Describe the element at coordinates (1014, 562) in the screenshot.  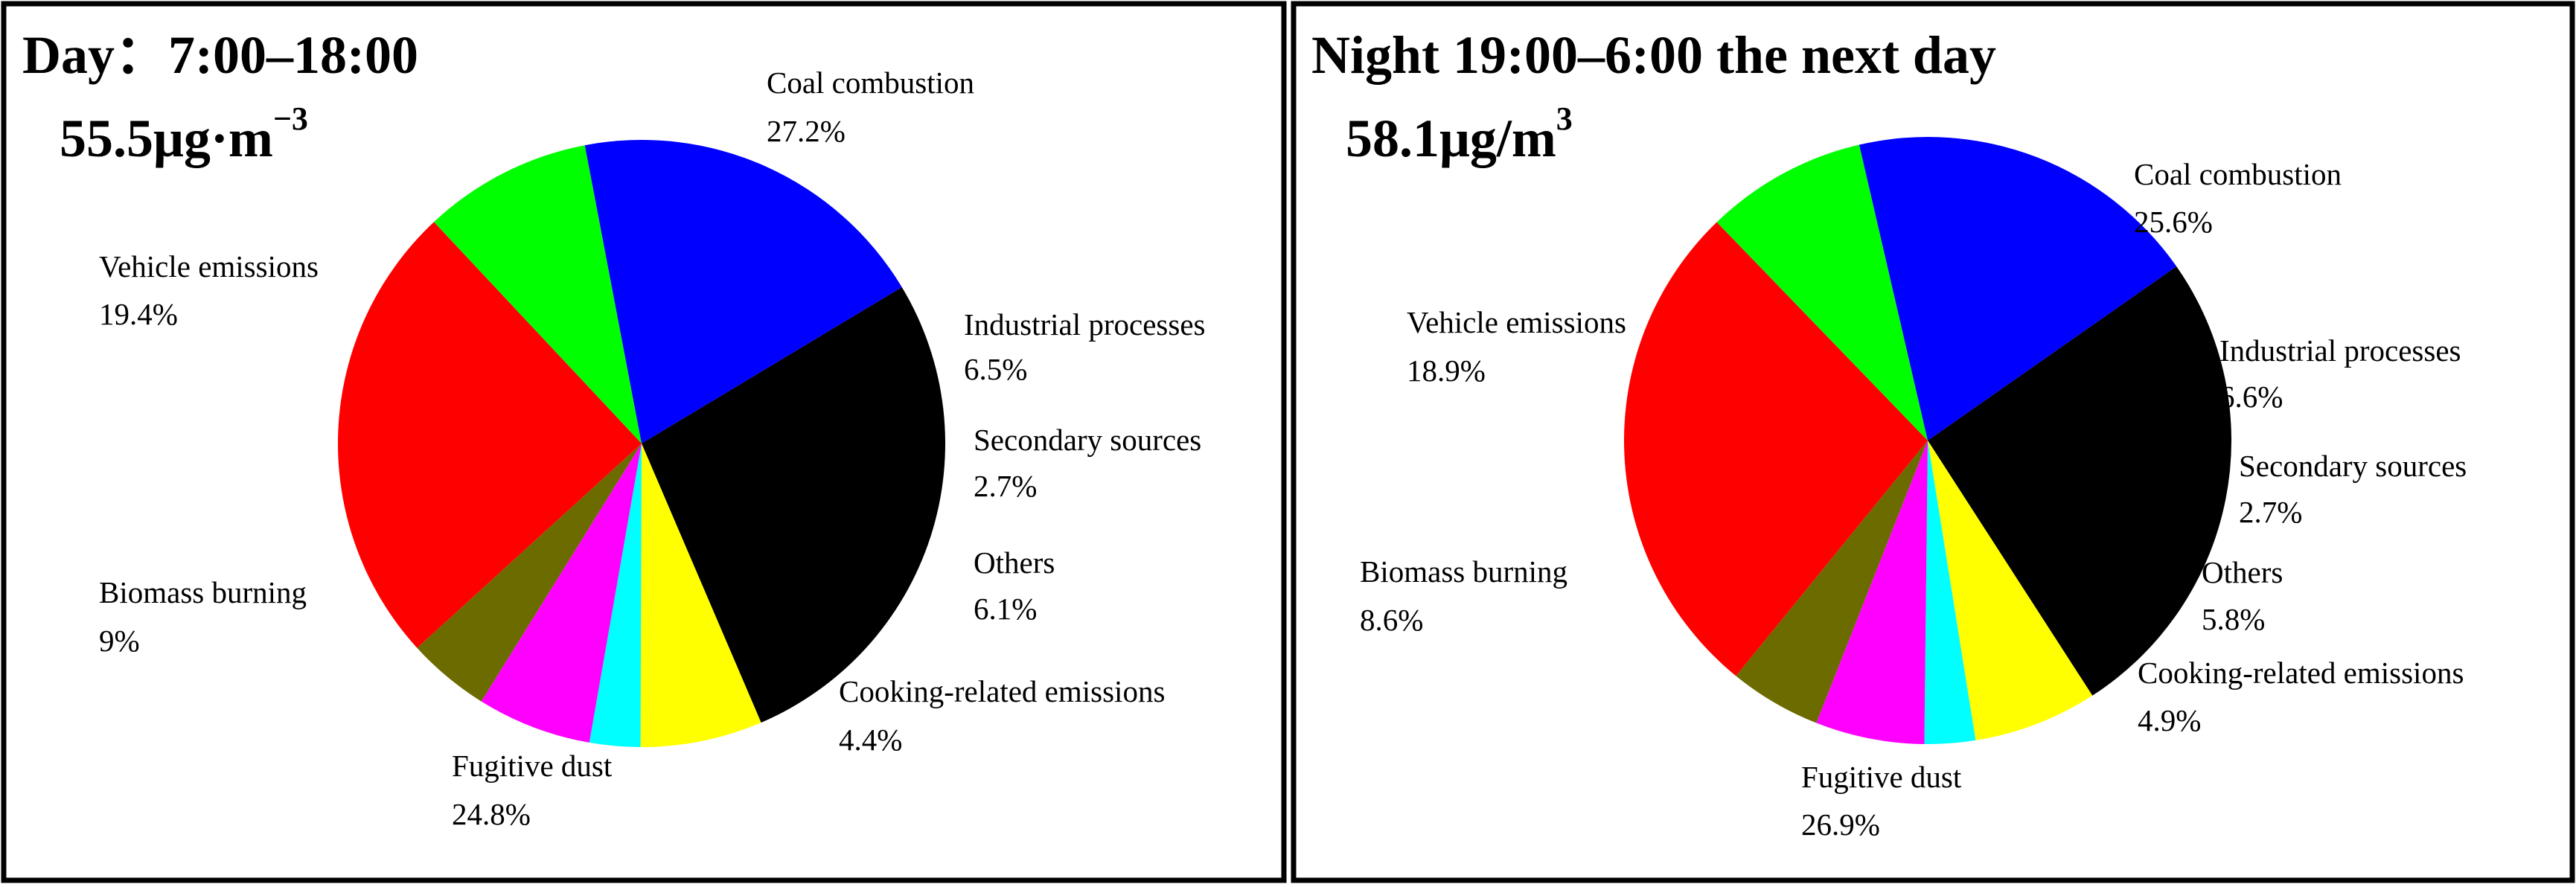
I see `label-day-others: Others` at that location.